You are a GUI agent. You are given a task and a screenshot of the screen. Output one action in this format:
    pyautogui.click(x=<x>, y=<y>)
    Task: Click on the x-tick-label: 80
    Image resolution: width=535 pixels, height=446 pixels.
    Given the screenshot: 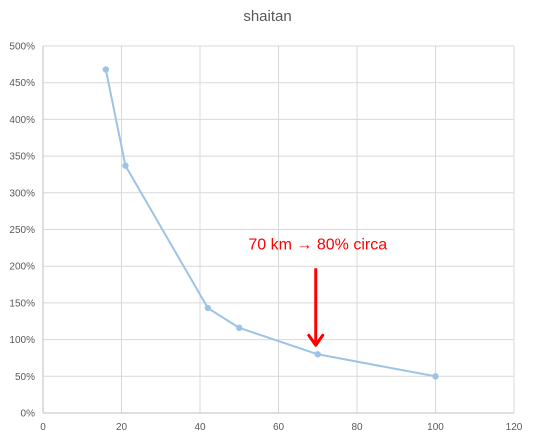 What is the action you would take?
    pyautogui.click(x=357, y=427)
    